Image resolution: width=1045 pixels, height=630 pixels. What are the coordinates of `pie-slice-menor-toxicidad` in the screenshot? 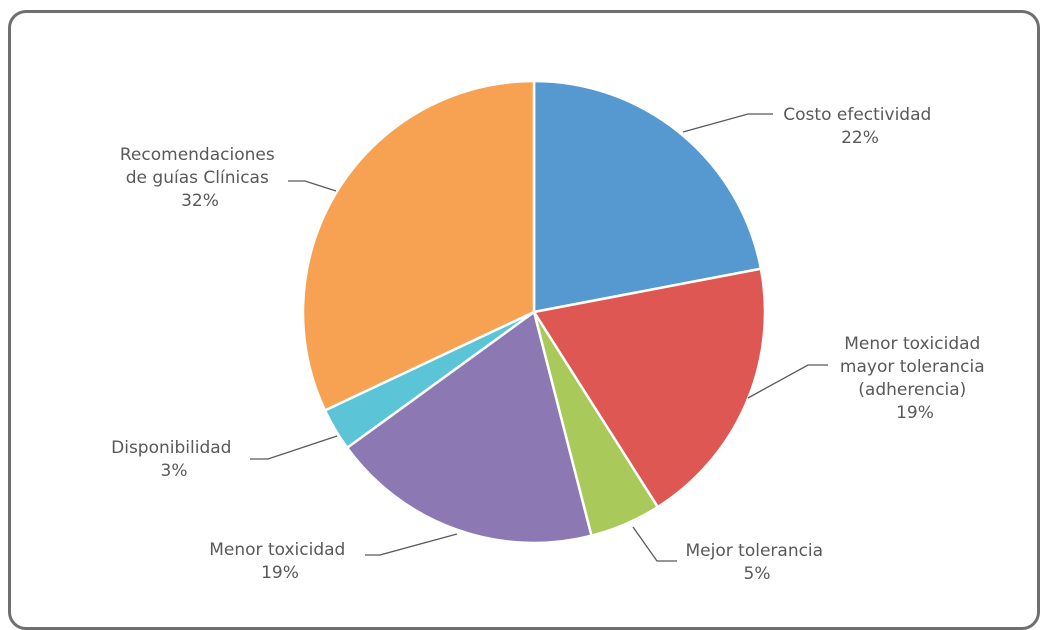 It's located at (469, 427).